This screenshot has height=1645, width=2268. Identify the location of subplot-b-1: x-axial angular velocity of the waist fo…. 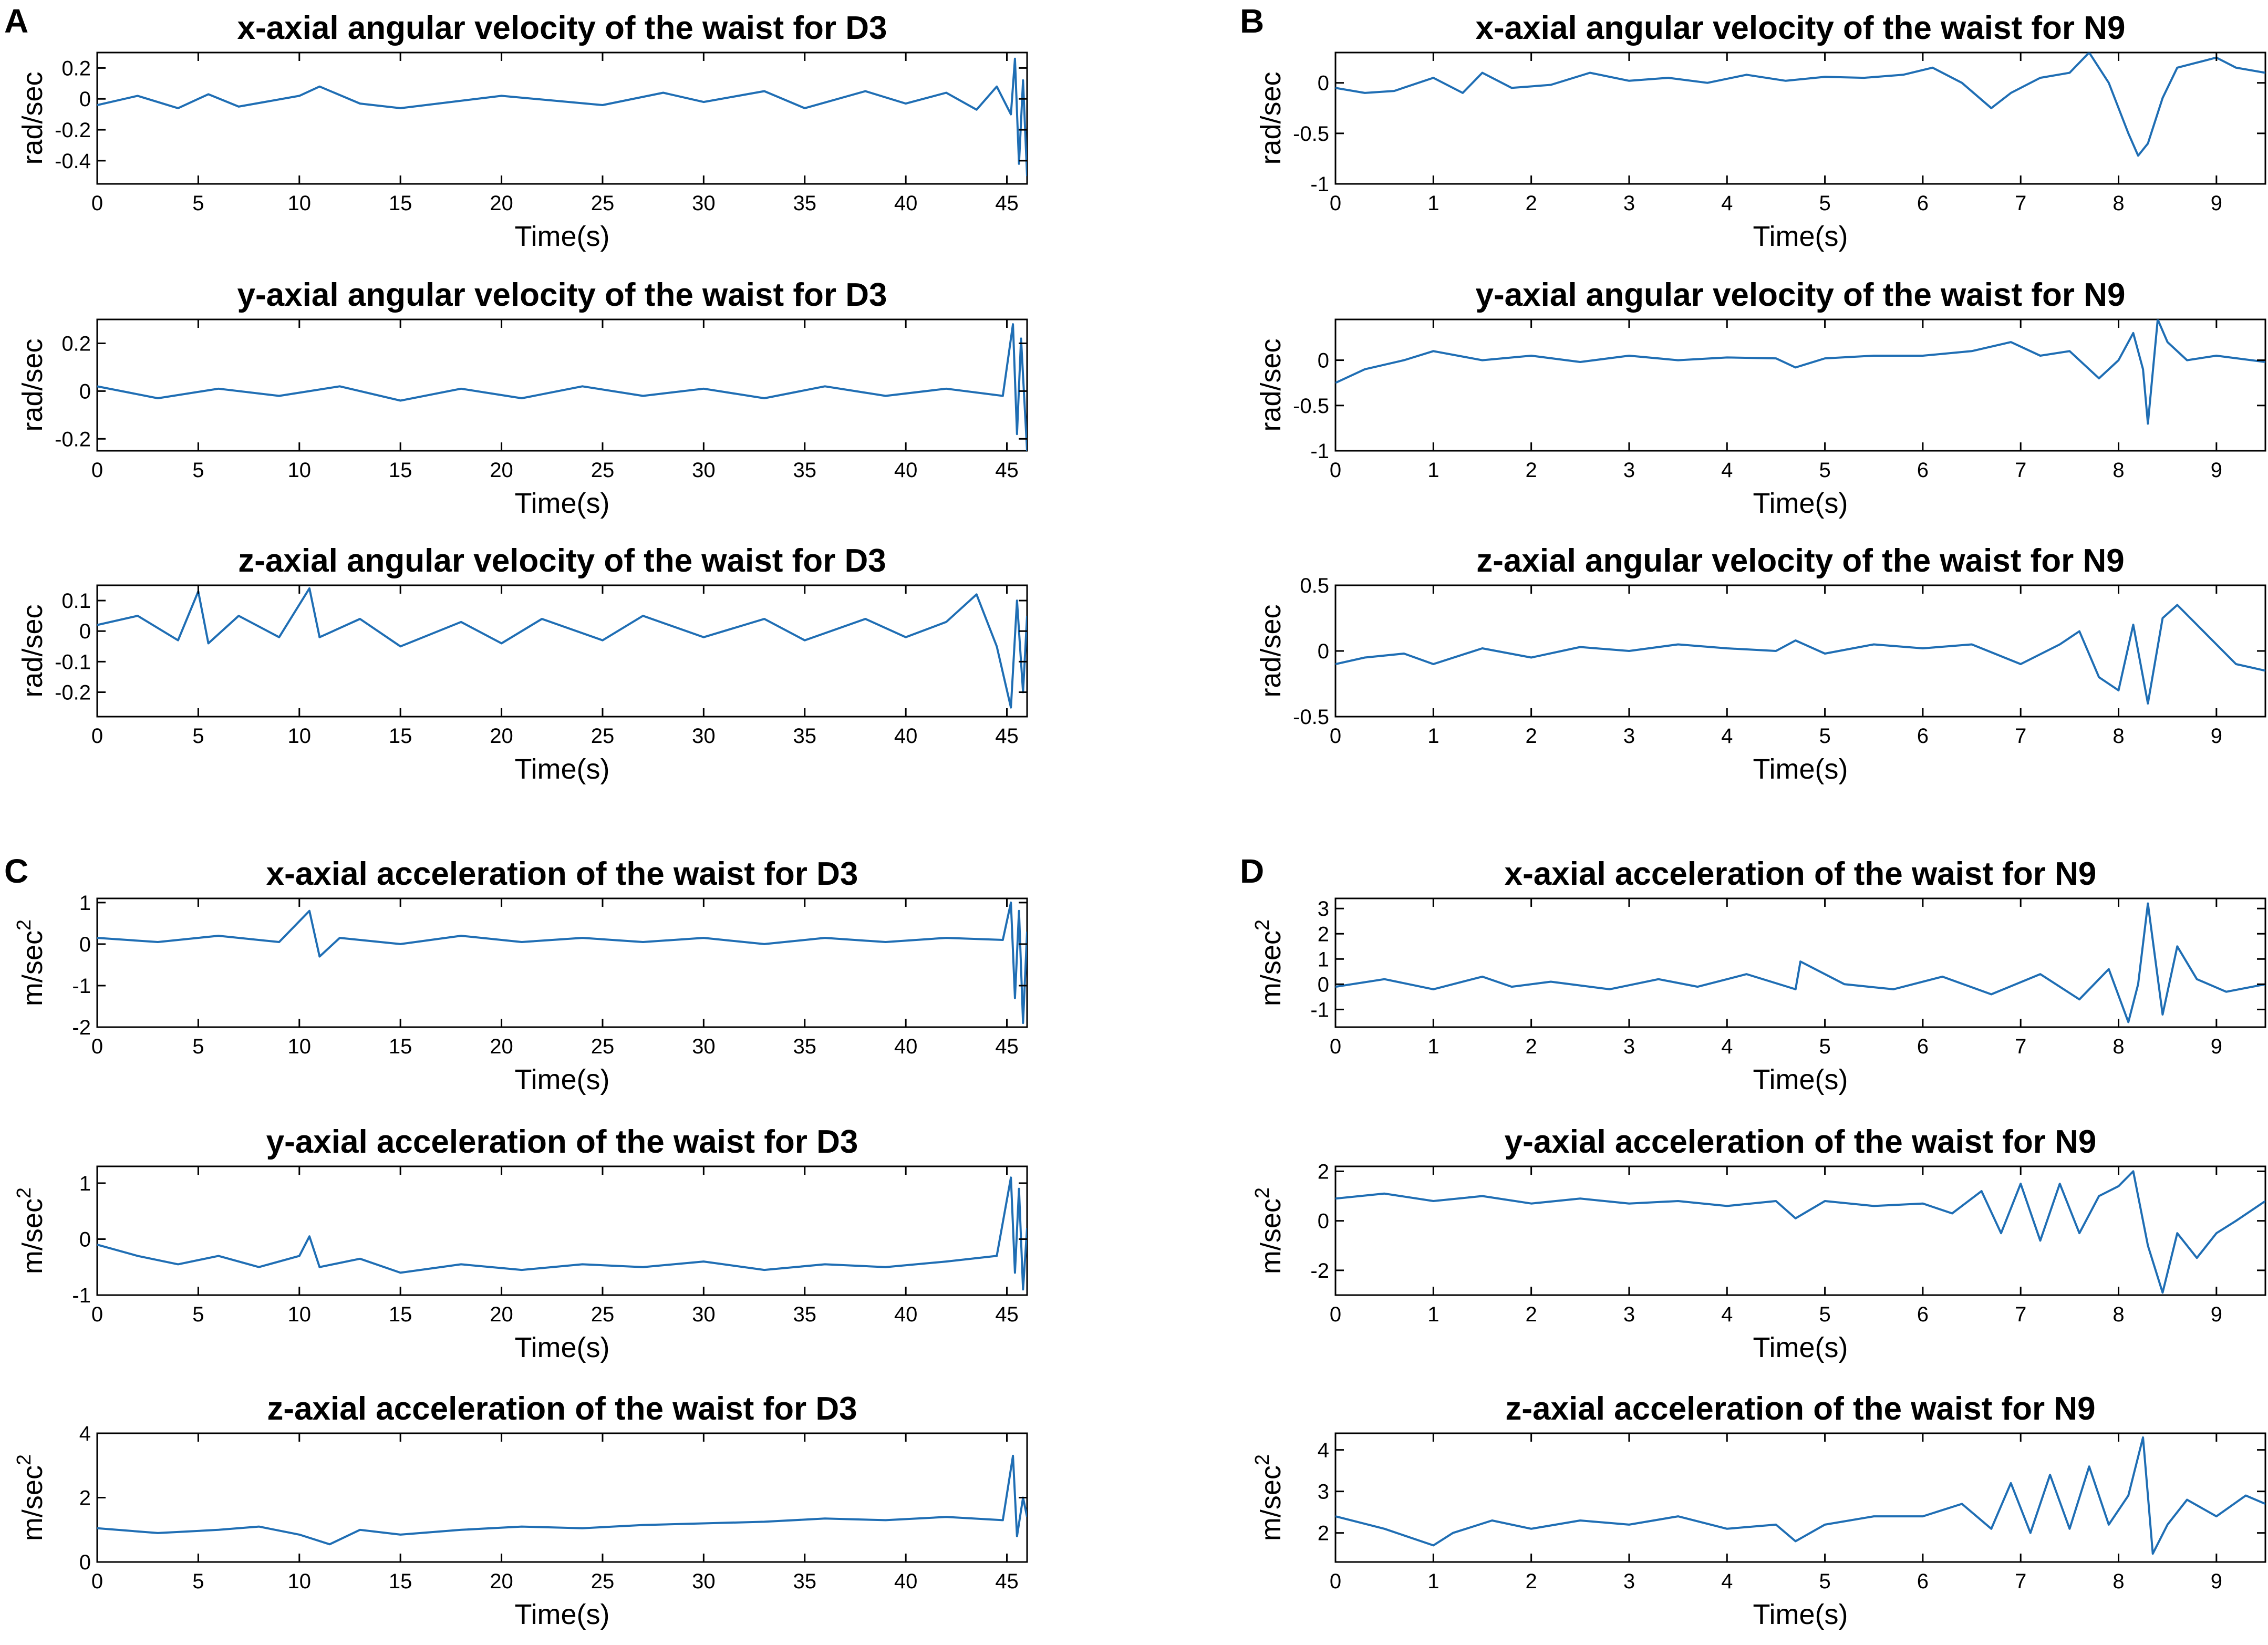
(1760, 131).